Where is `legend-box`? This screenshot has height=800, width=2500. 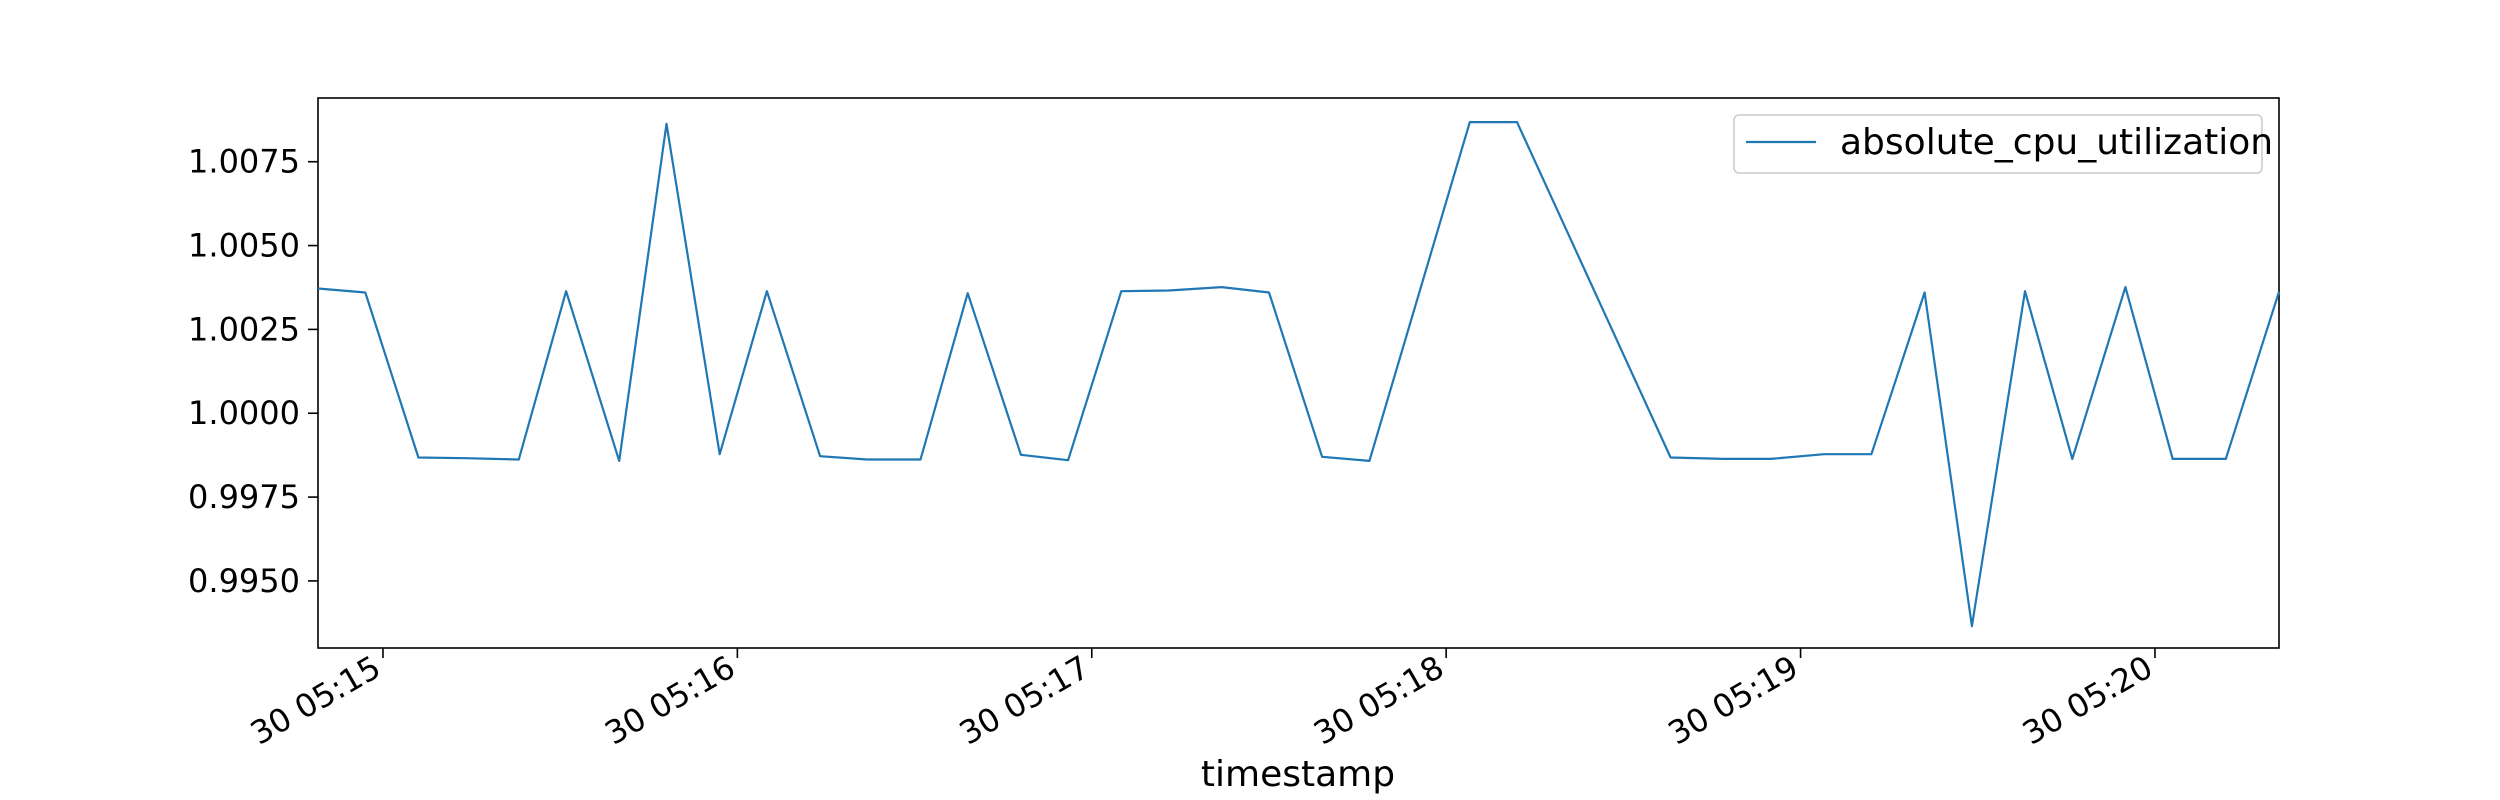 legend-box is located at coordinates (1998, 144).